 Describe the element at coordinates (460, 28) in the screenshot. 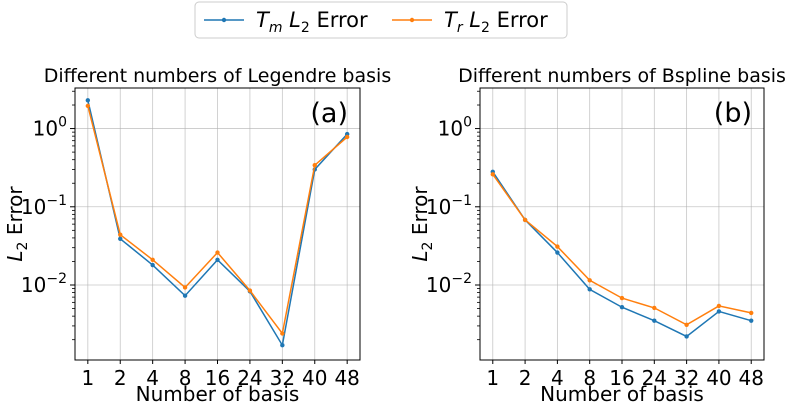

I see `legend-subscript: r` at that location.